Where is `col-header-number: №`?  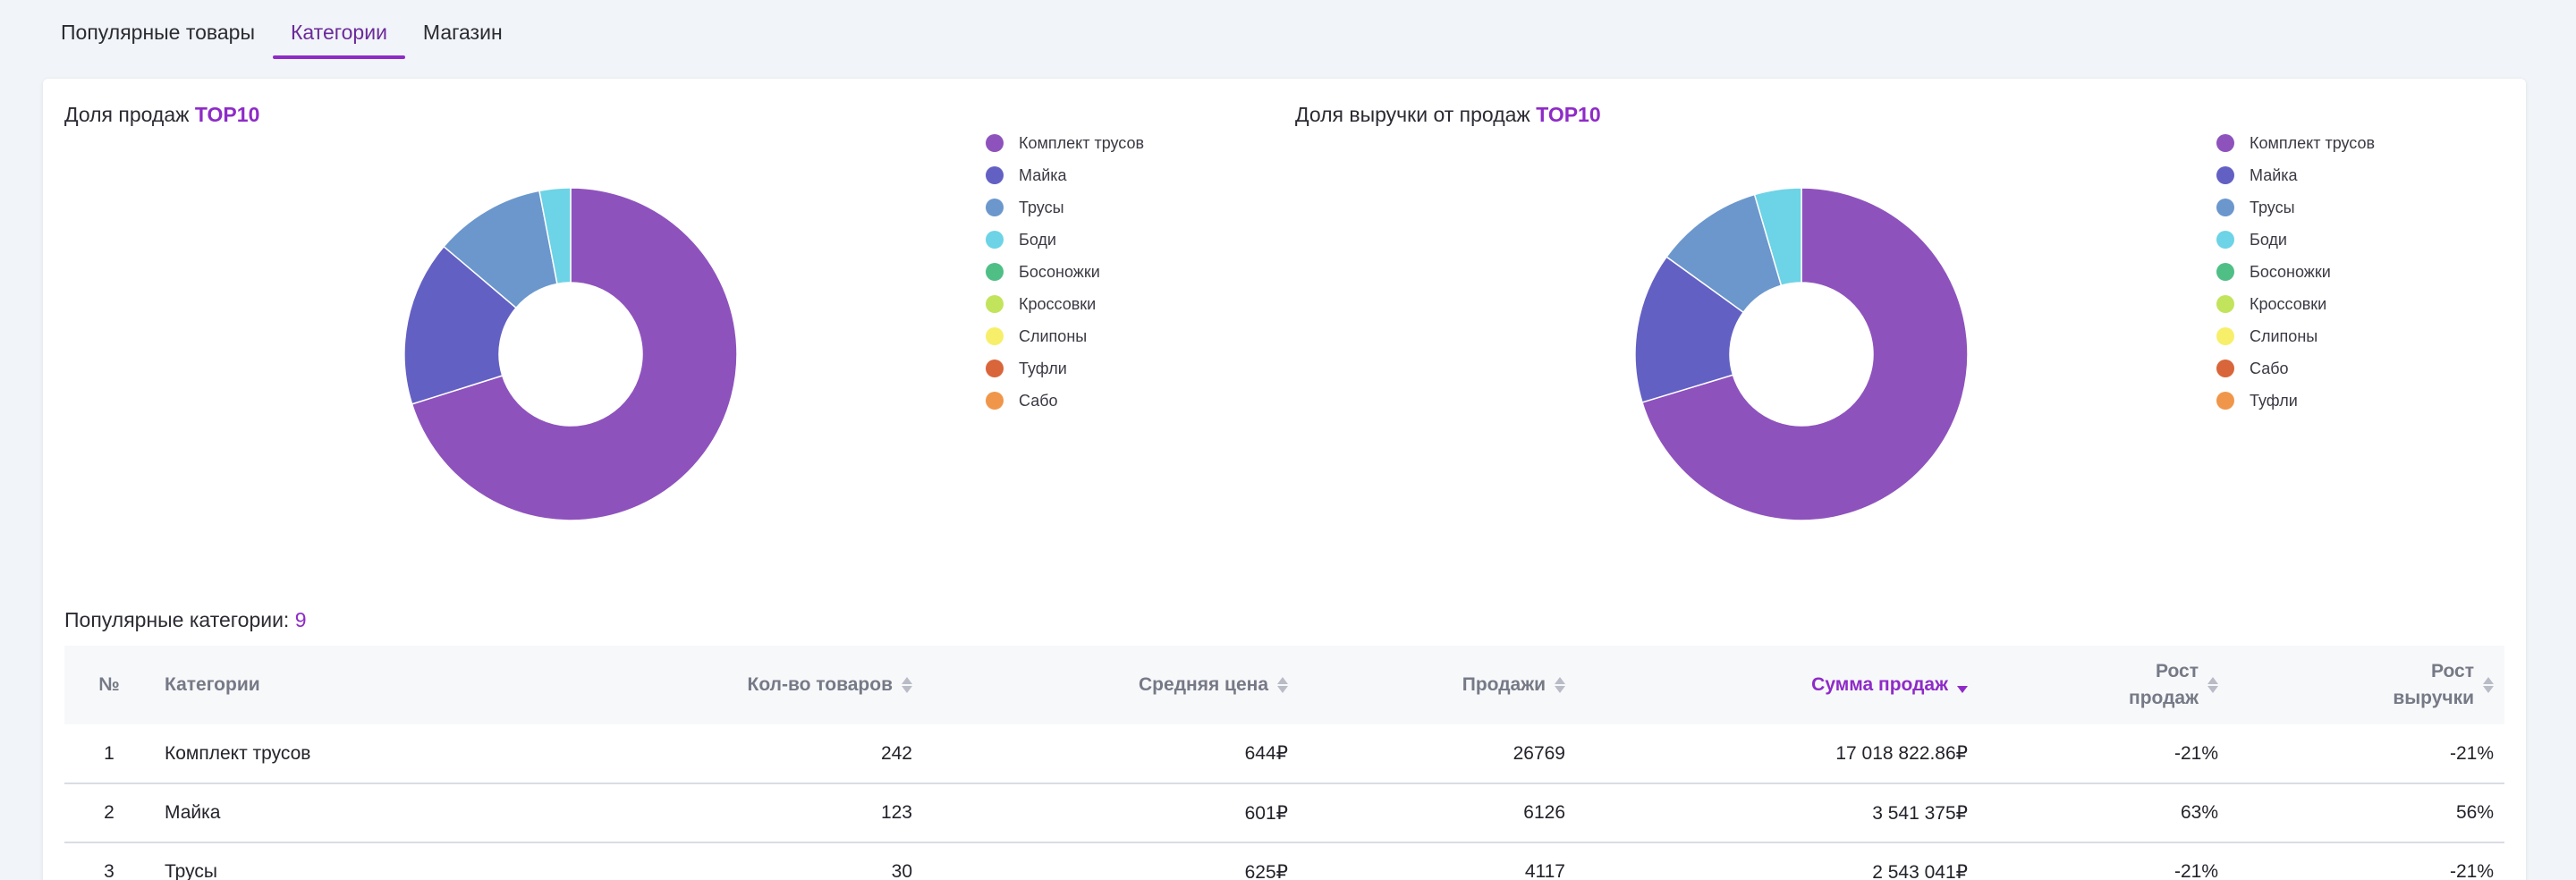 col-header-number: № is located at coordinates (109, 684).